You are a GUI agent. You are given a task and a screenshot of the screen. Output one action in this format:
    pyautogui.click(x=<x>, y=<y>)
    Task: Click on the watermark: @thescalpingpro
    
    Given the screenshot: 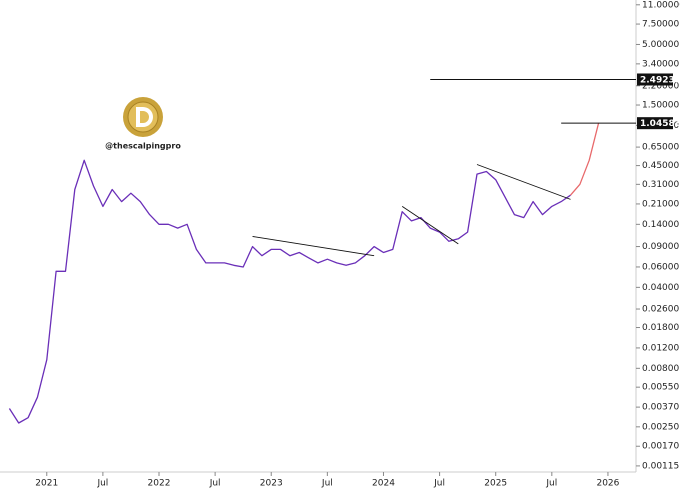 What is the action you would take?
    pyautogui.click(x=143, y=146)
    